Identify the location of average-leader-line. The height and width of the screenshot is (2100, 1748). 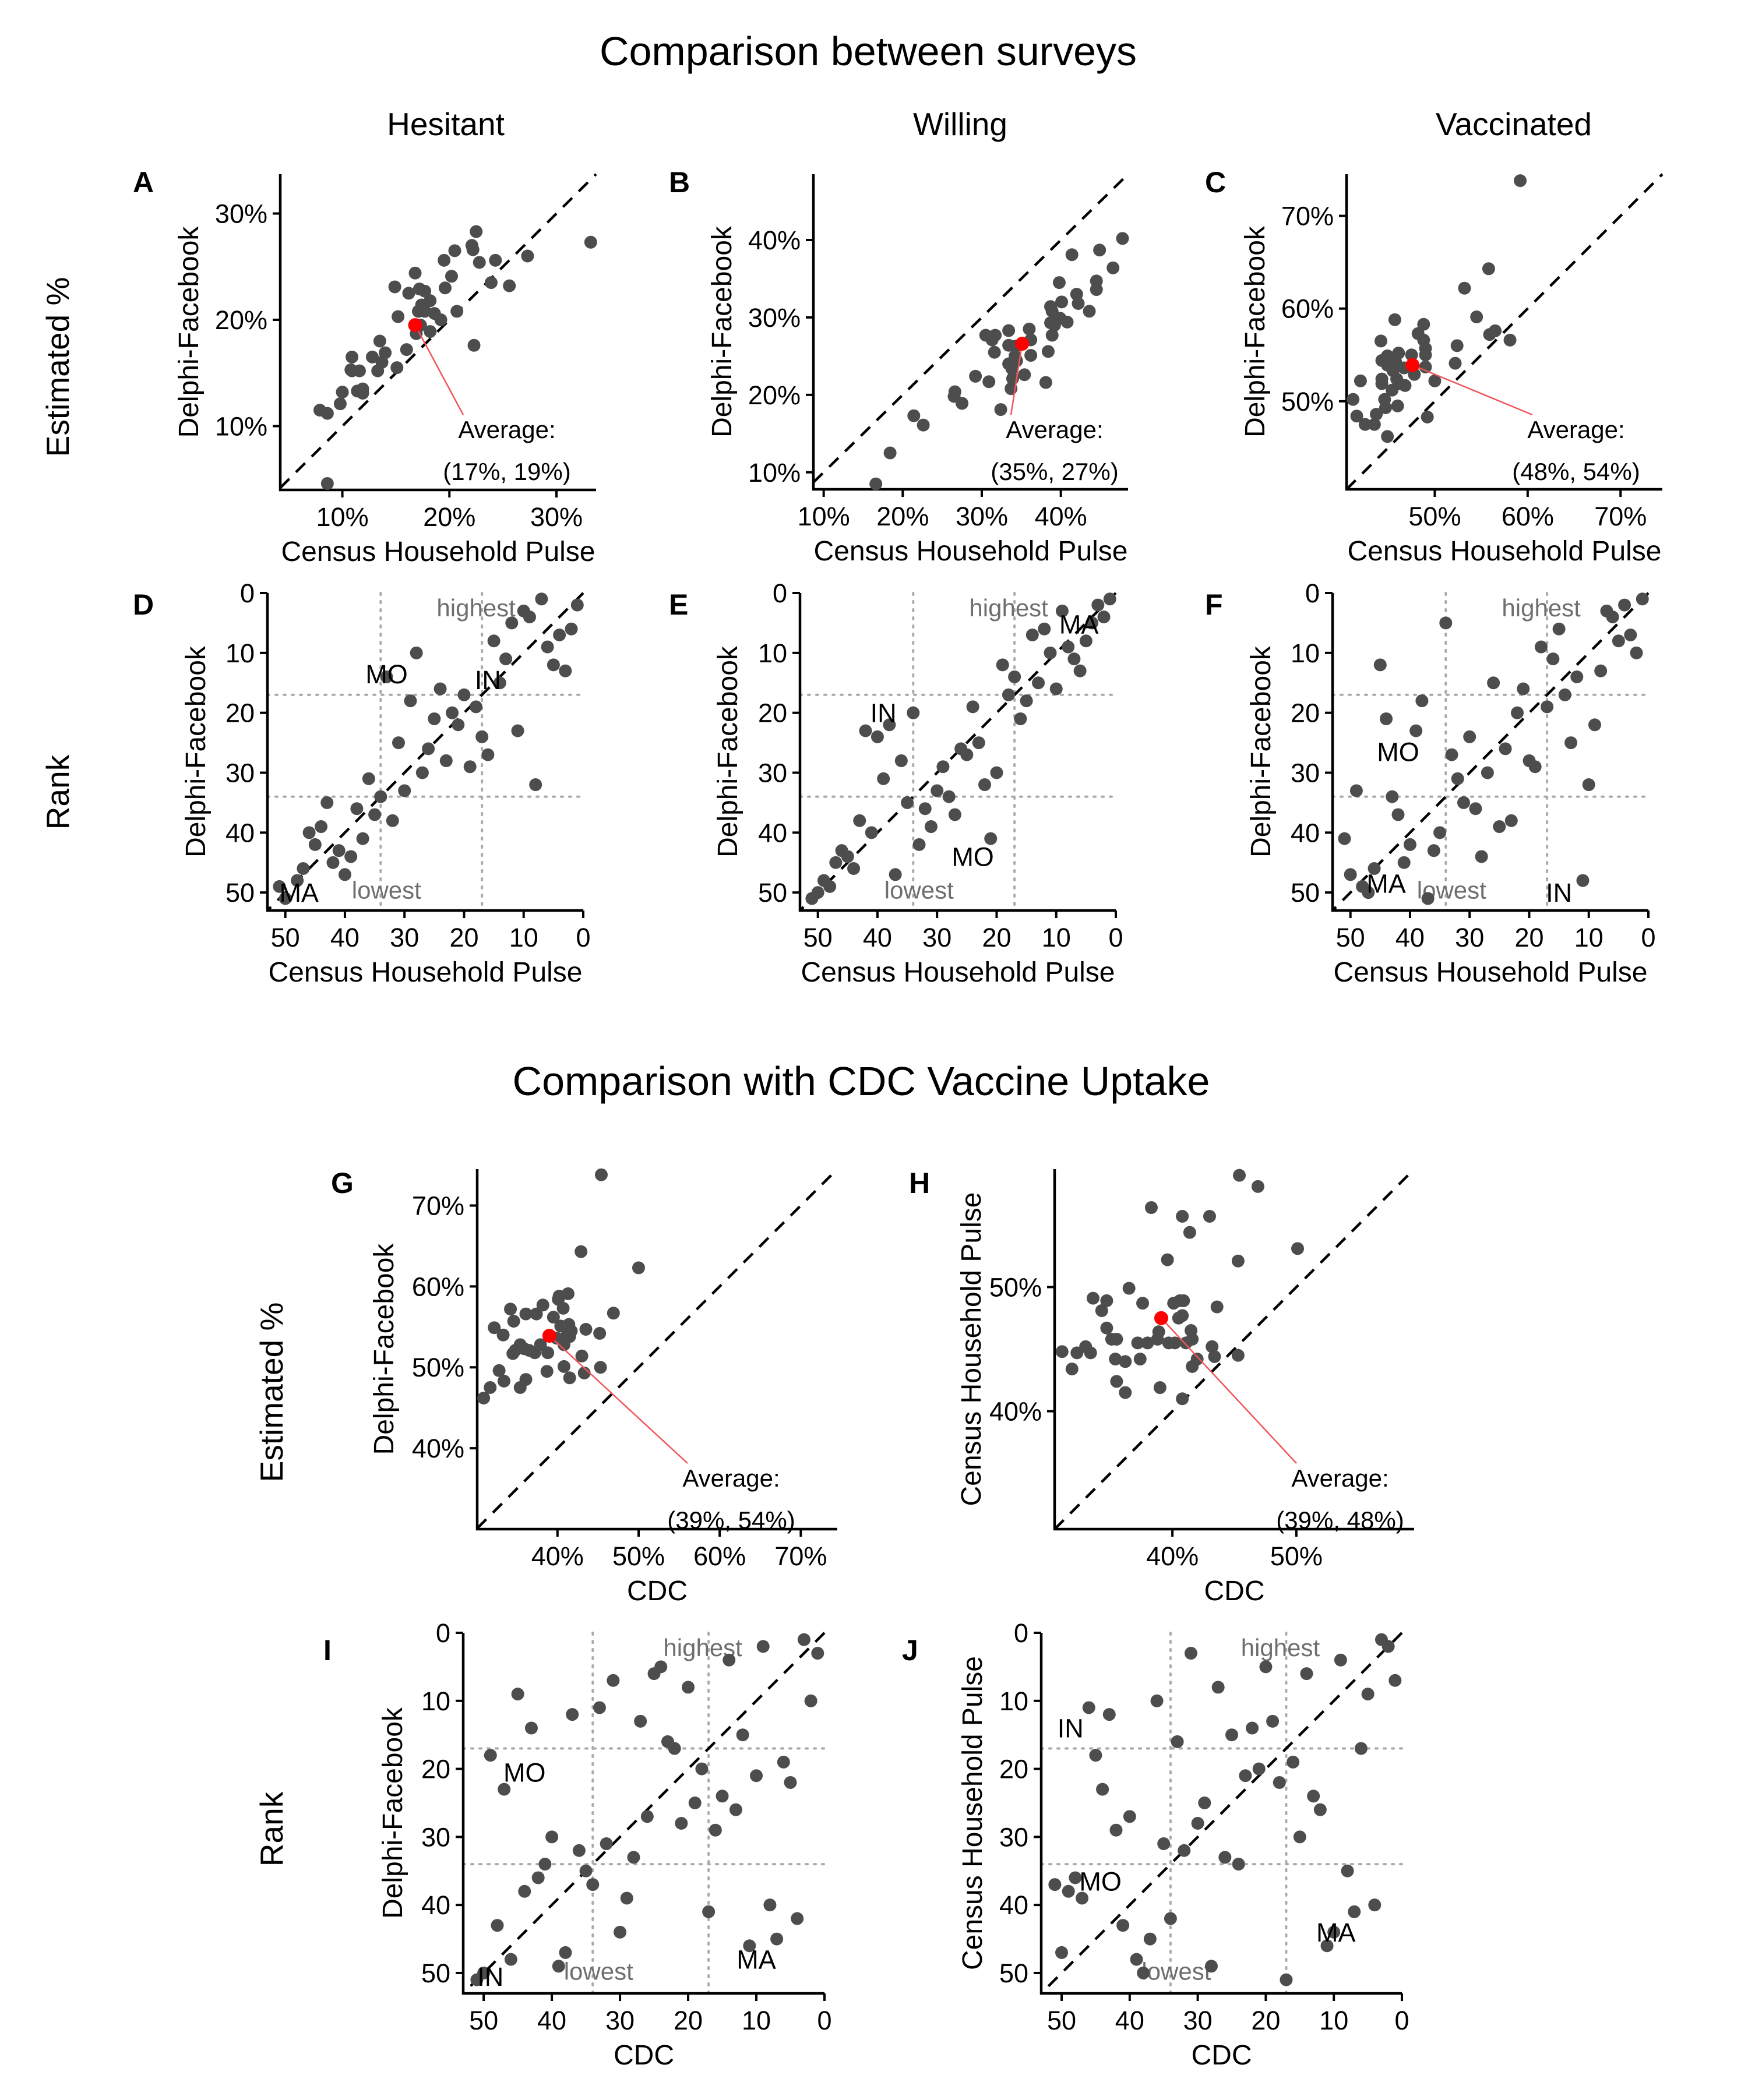
(1229, 1390).